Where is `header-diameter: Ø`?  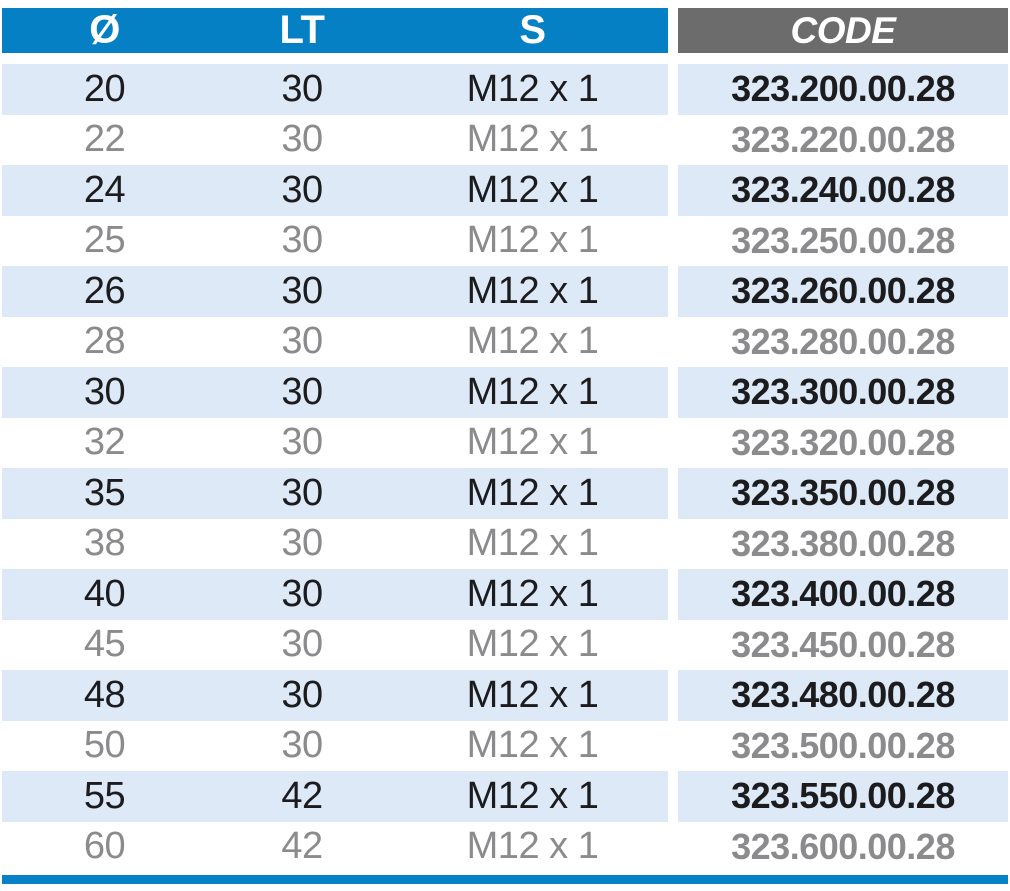 header-diameter: Ø is located at coordinates (104, 30).